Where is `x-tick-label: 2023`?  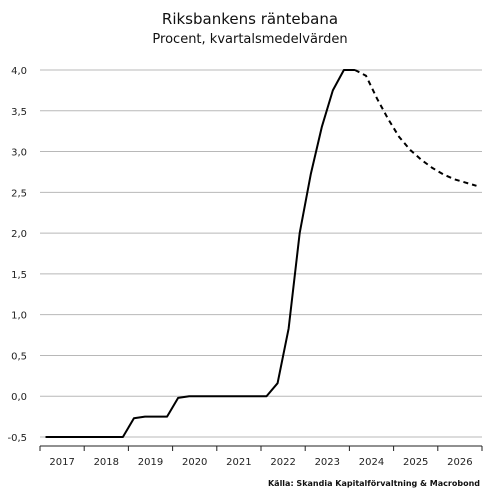
x-tick-label: 2023 is located at coordinates (327, 462).